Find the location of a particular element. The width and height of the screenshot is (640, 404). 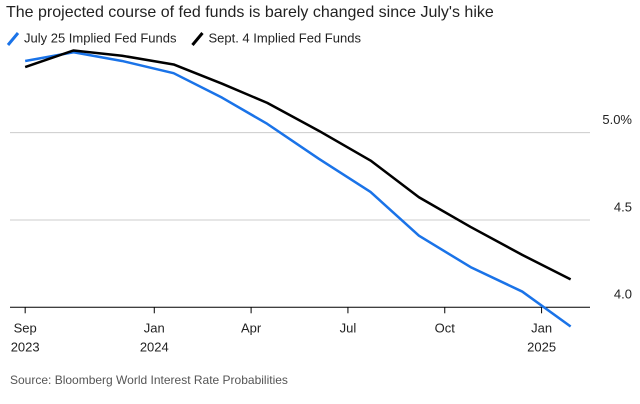

legend-label: July 25 Implied Fed Funds is located at coordinates (100, 37).